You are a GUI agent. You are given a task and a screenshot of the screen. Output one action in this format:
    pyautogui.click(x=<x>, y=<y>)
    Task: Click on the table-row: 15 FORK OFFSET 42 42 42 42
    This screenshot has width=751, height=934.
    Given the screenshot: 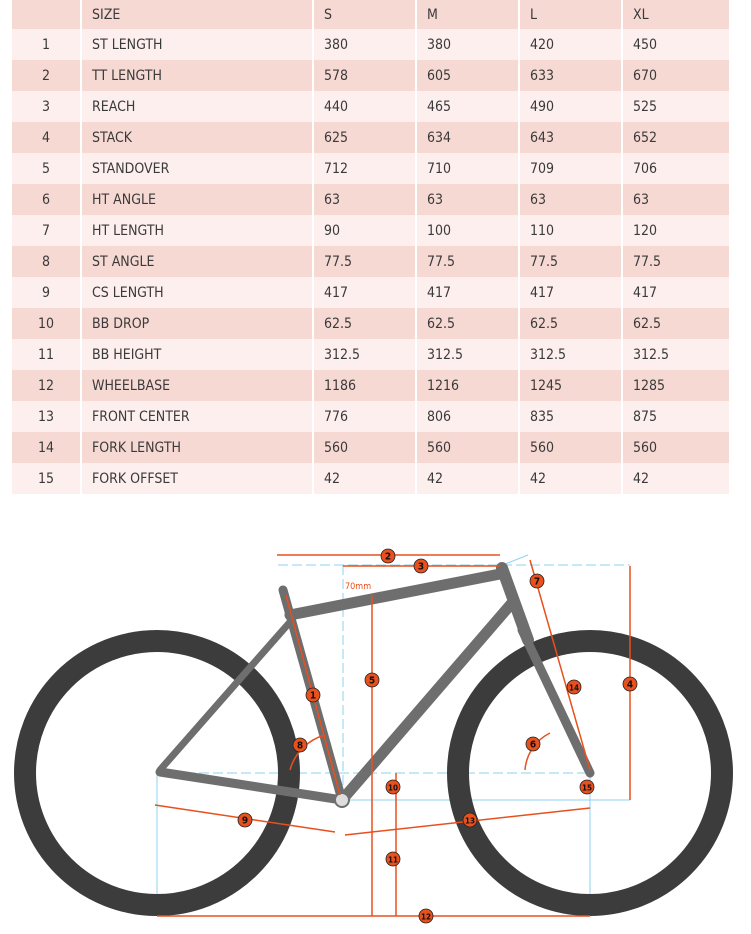 What is the action you would take?
    pyautogui.click(x=370, y=478)
    